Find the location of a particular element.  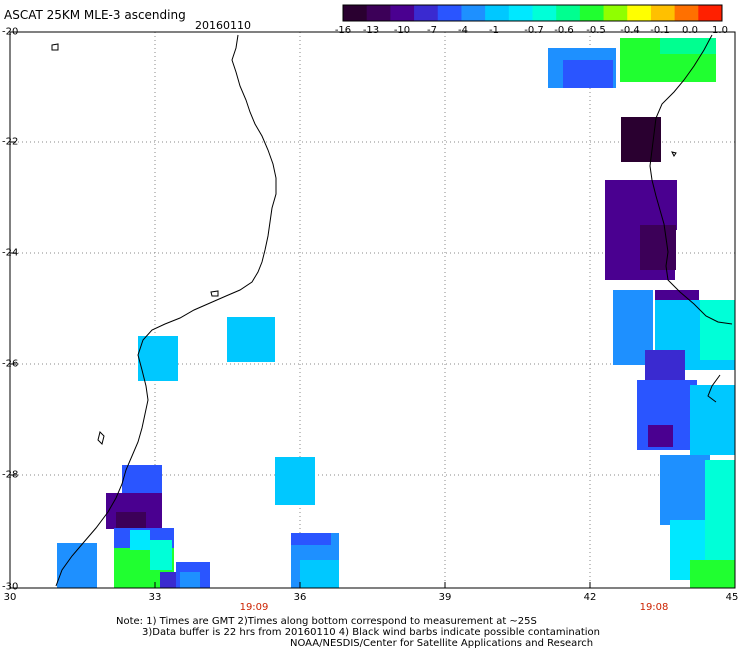

y-axis-label: -20 is located at coordinates (10, 32).